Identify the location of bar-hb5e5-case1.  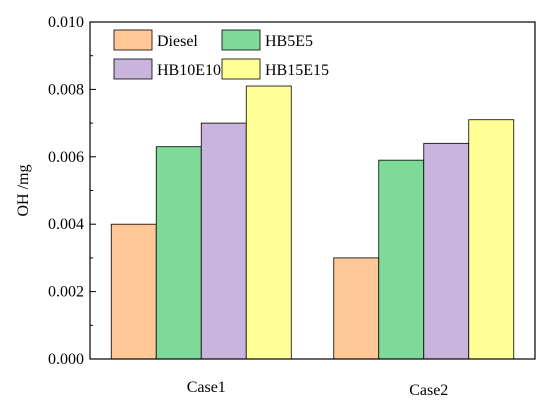
(178, 253).